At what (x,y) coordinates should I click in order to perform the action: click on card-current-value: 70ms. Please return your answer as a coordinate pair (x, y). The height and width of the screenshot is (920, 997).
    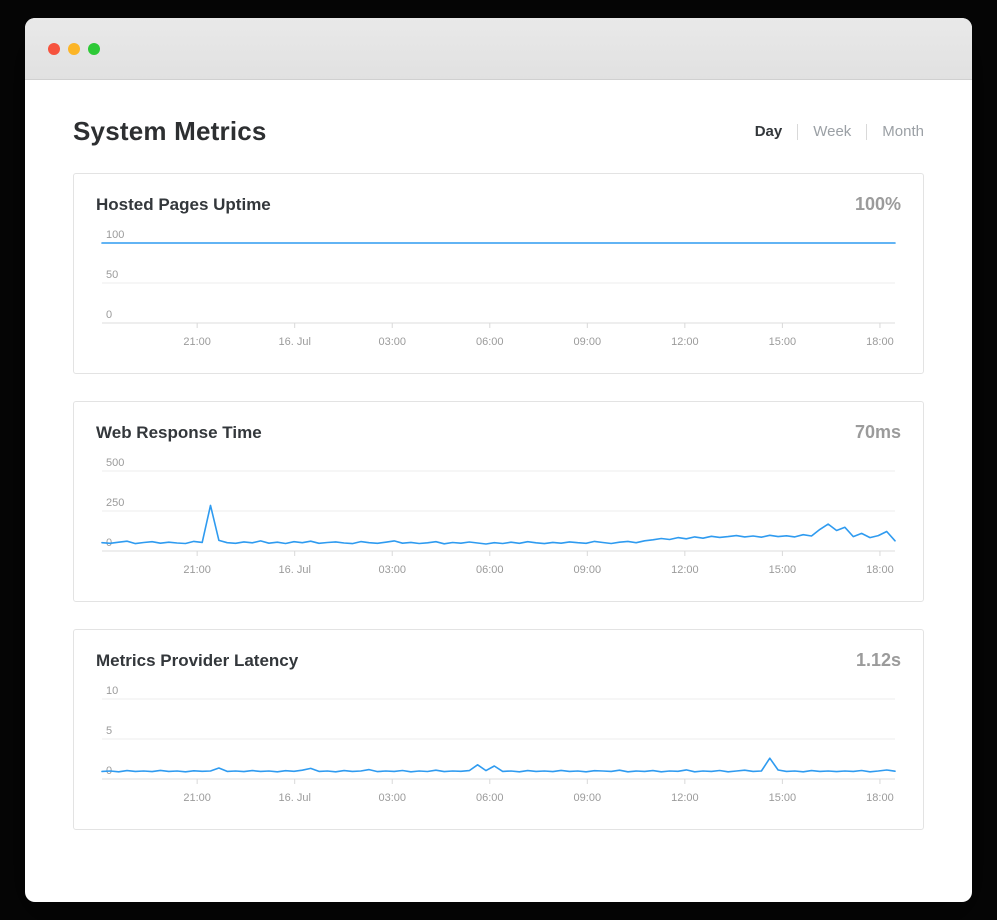
    Looking at the image, I should click on (877, 432).